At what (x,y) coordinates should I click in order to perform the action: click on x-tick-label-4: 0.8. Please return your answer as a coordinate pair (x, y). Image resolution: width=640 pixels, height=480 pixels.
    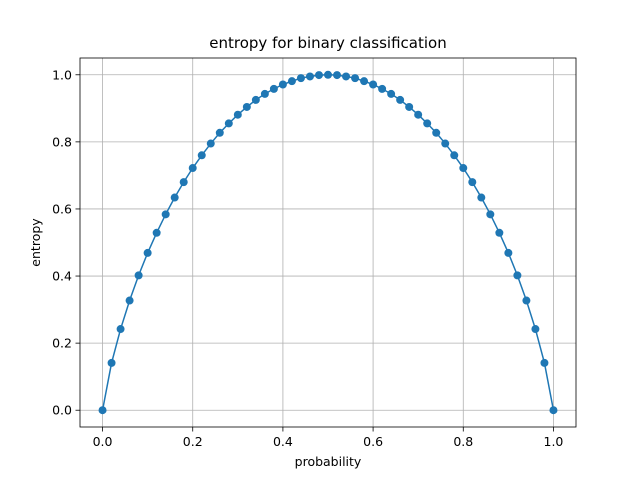
    Looking at the image, I should click on (463, 441).